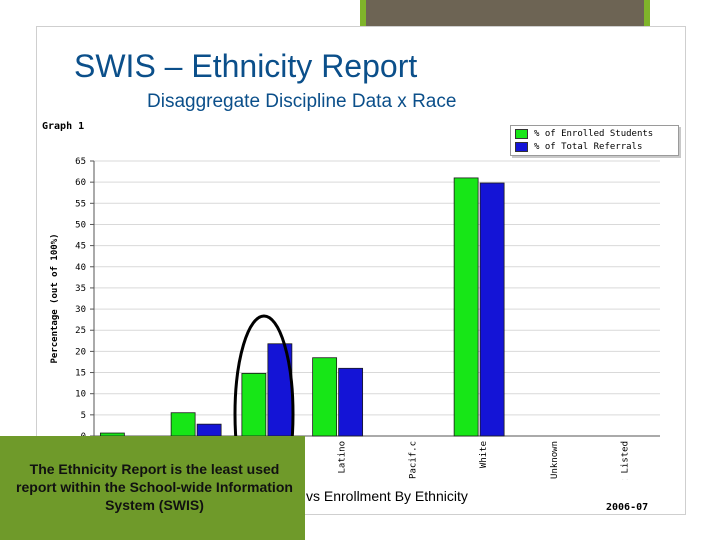 The image size is (720, 540). Describe the element at coordinates (387, 496) in the screenshot. I see `chart-footer-text: vs Enrollment By Ethnicity` at that location.